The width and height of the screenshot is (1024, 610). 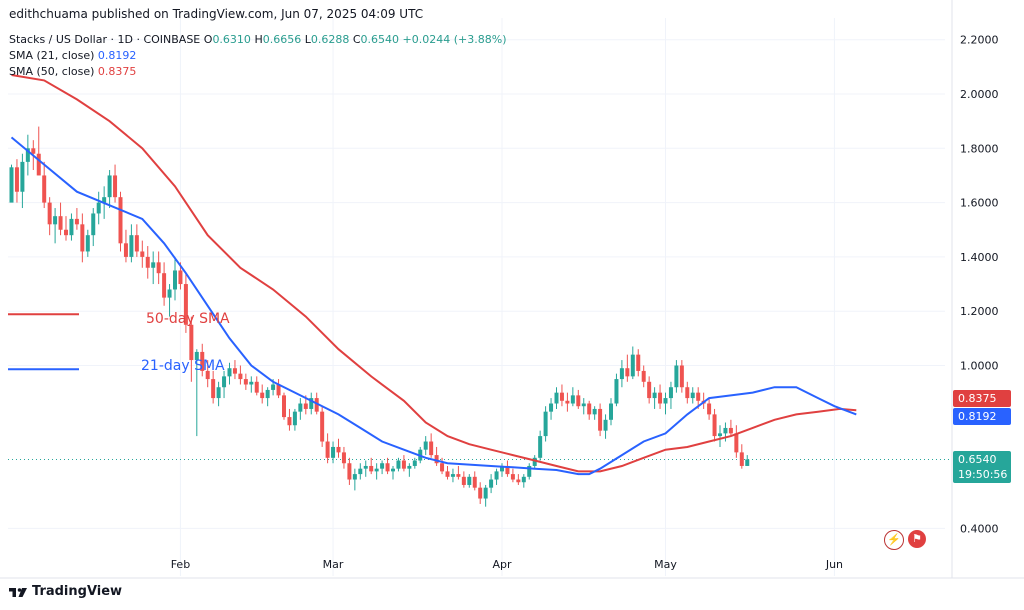 What do you see at coordinates (258, 72) in the screenshot?
I see `sma50-legend-row: SMA (50, close) 0.8375` at bounding box center [258, 72].